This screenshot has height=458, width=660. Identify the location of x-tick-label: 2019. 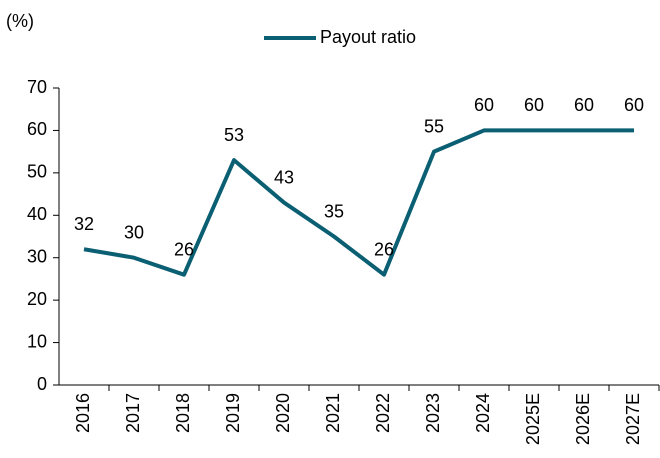
(233, 413).